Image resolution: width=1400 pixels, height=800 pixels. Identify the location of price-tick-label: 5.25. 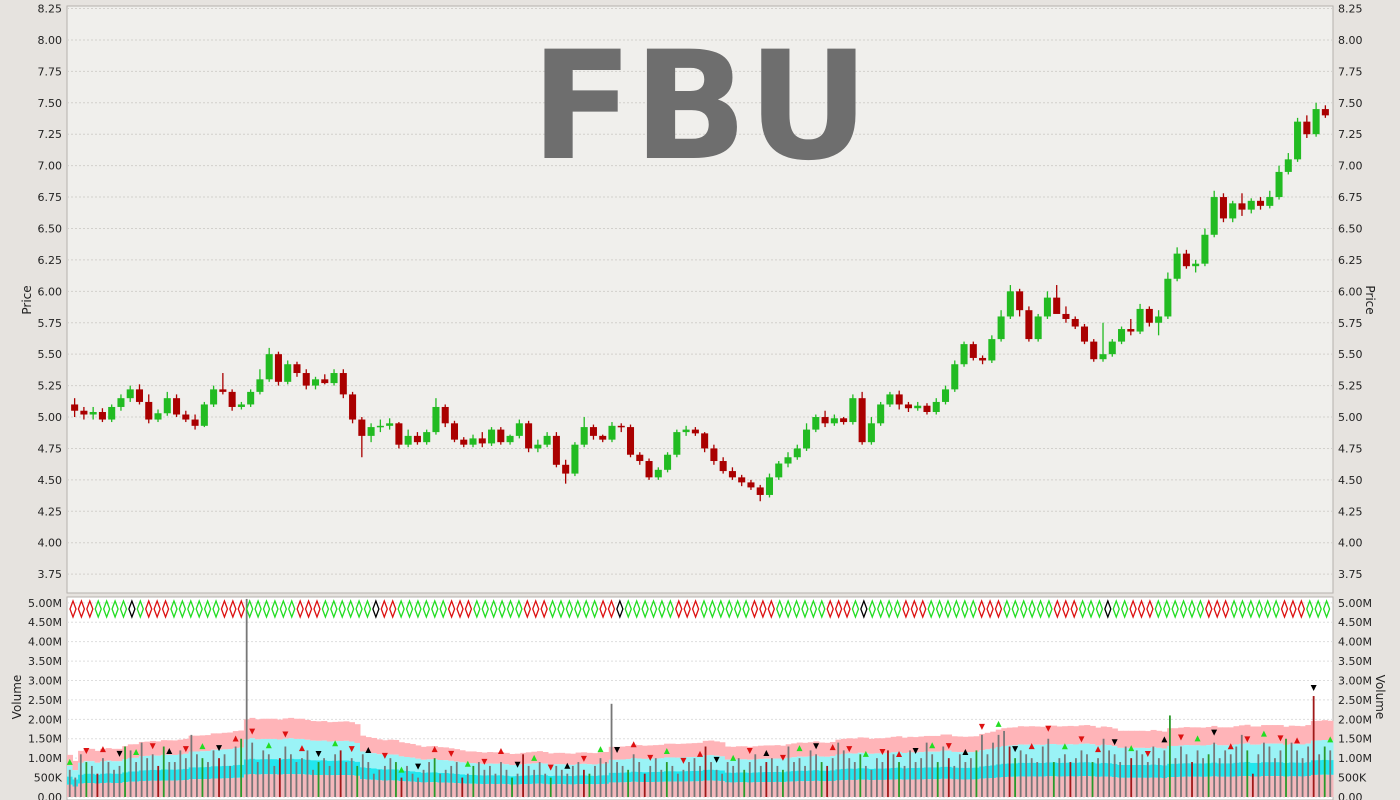
(50, 386).